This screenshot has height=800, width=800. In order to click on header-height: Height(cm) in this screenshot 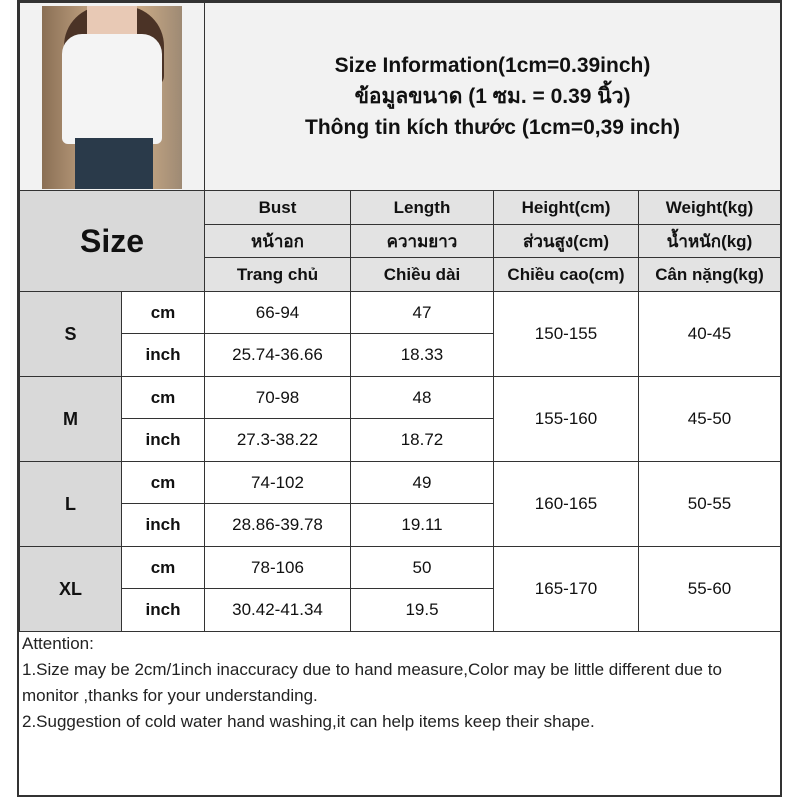, I will do `click(566, 207)`.